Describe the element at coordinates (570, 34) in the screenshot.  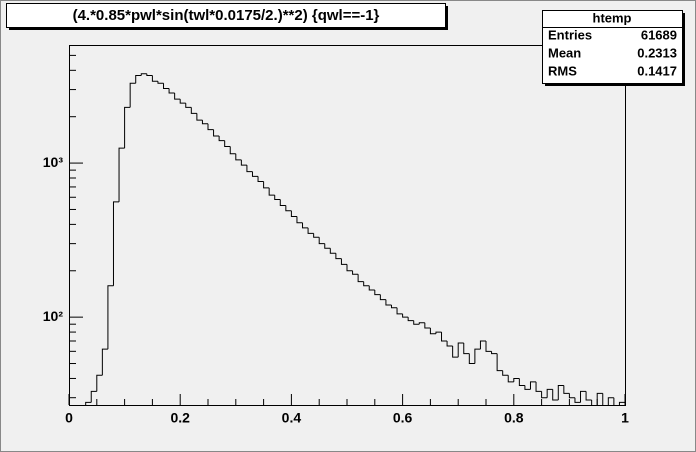
I see `stats-label: Entries` at that location.